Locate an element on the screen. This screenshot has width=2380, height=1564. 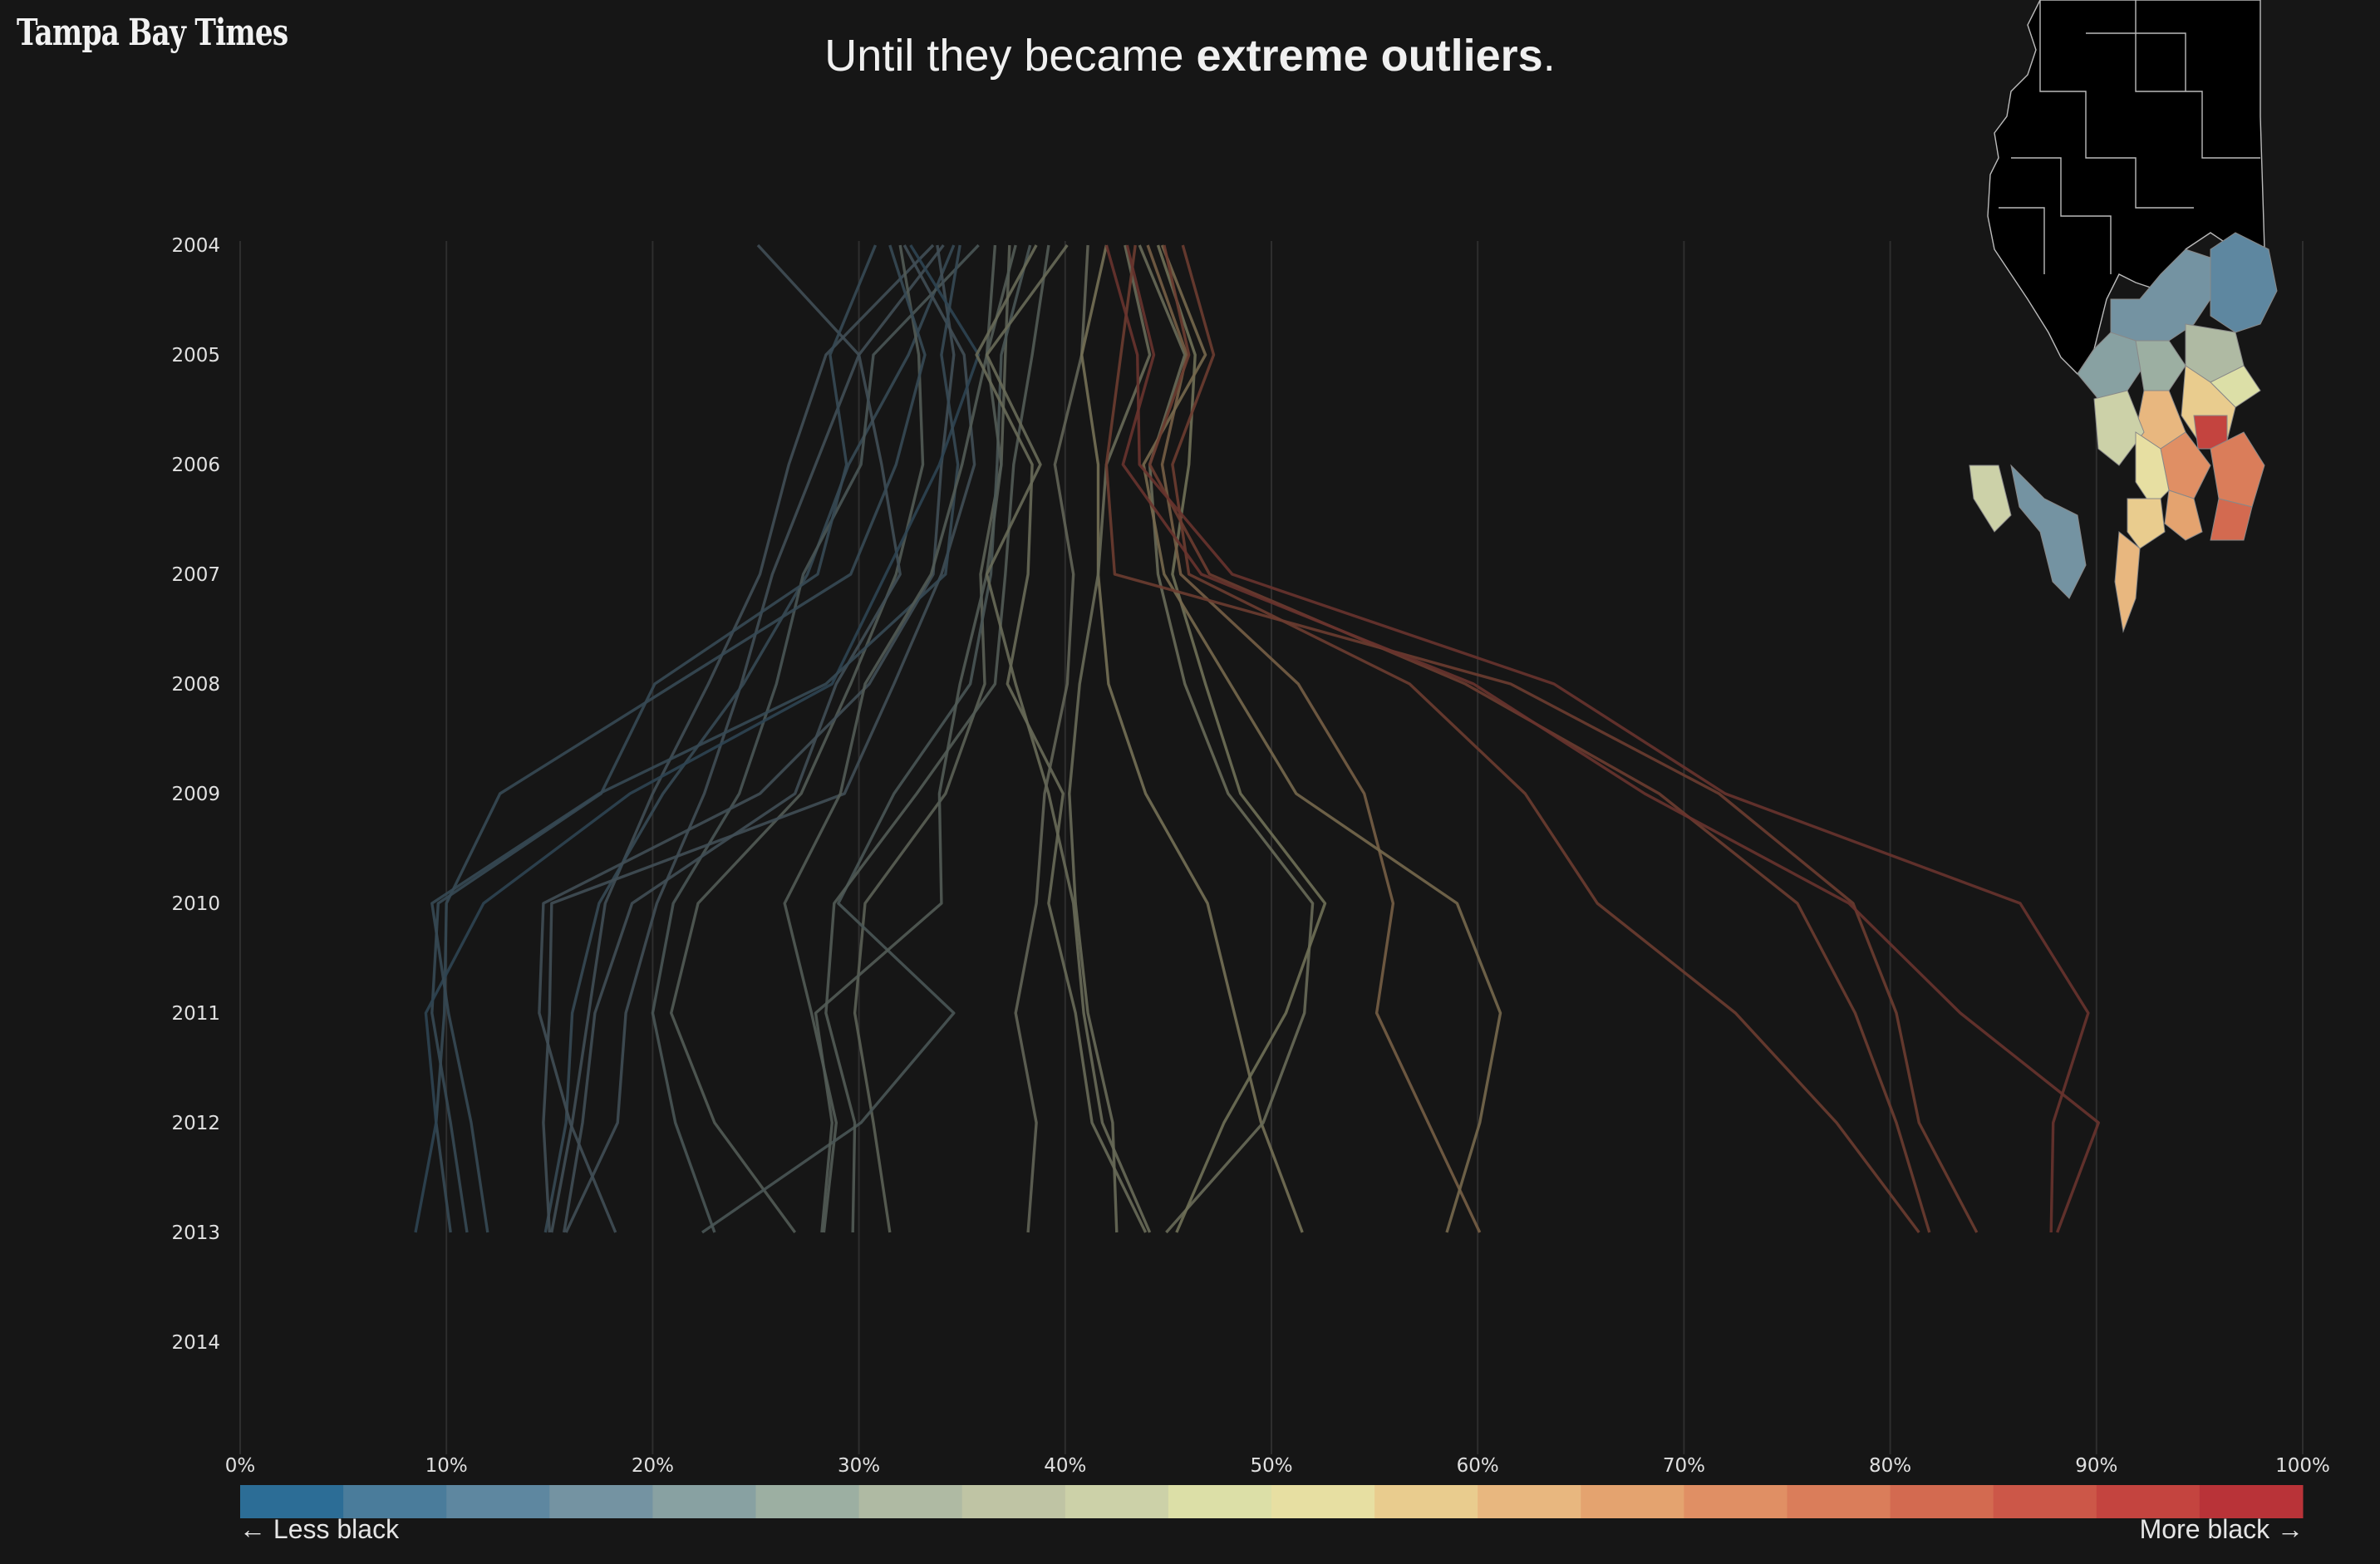
x-tick-label: 40% is located at coordinates (1065, 1466).